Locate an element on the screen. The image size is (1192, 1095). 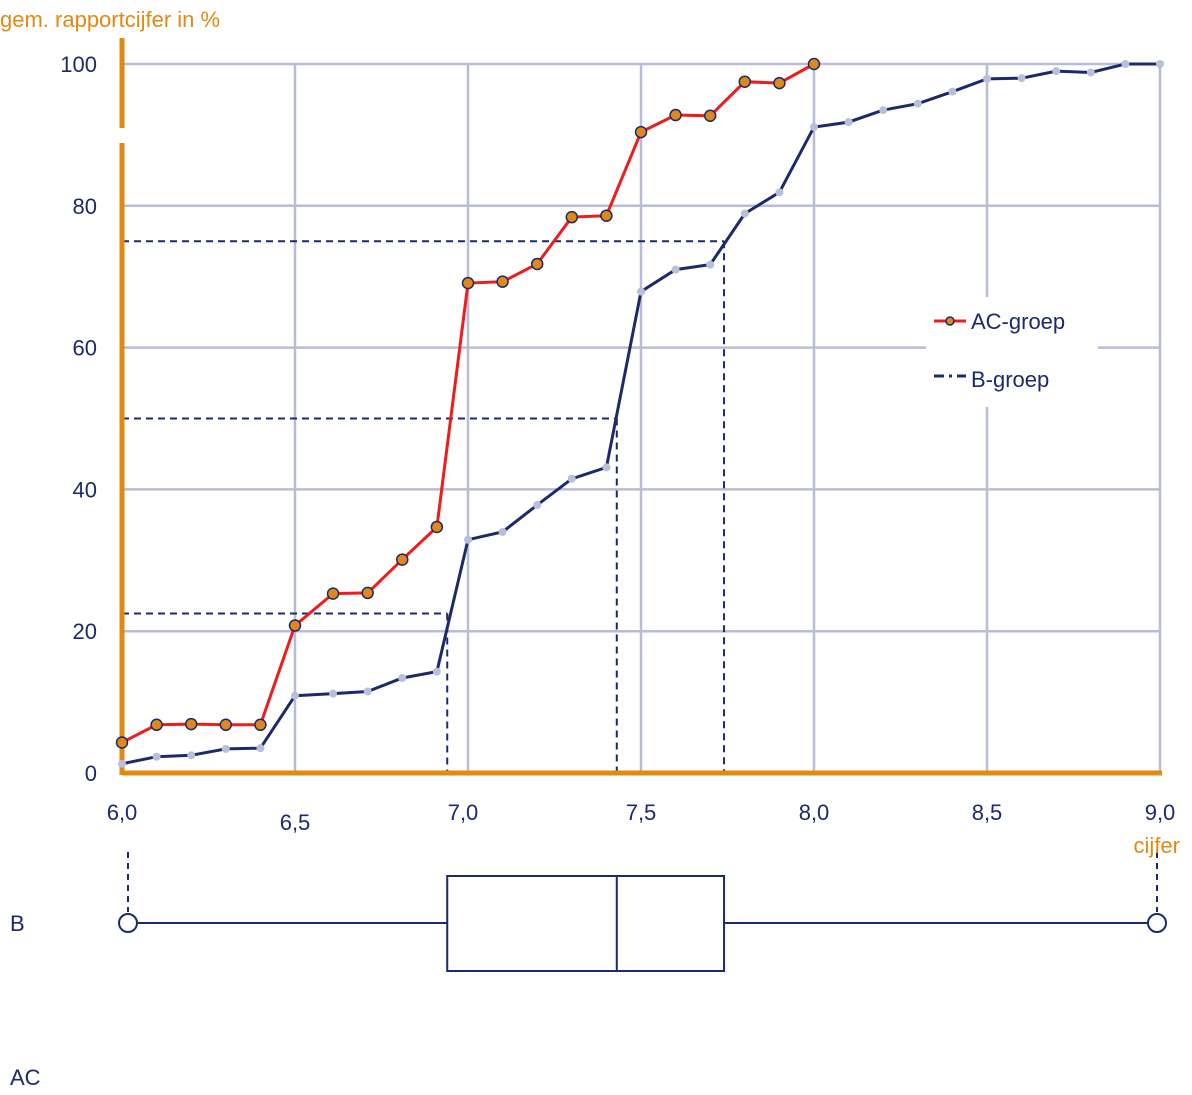
boxplot-max-marker is located at coordinates (1157, 923).